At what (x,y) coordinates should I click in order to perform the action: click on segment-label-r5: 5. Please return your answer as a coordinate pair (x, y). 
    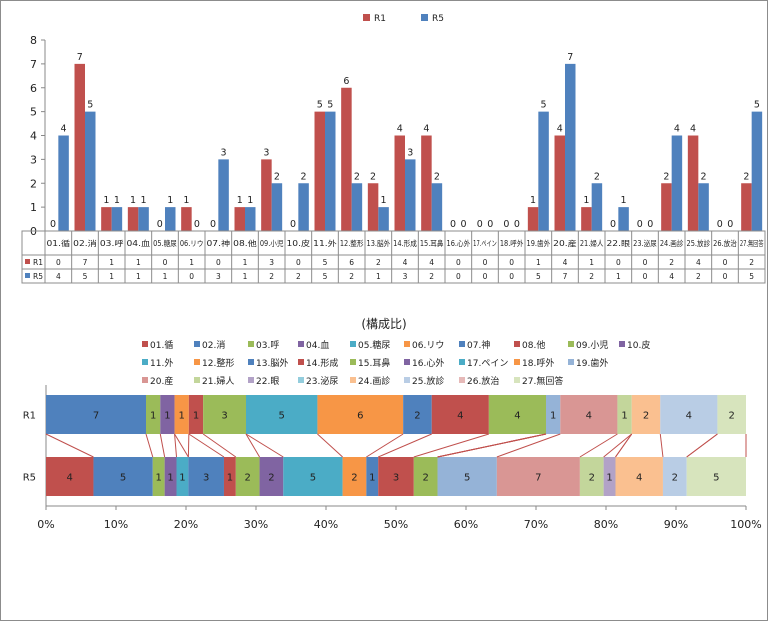
    Looking at the image, I should click on (313, 478).